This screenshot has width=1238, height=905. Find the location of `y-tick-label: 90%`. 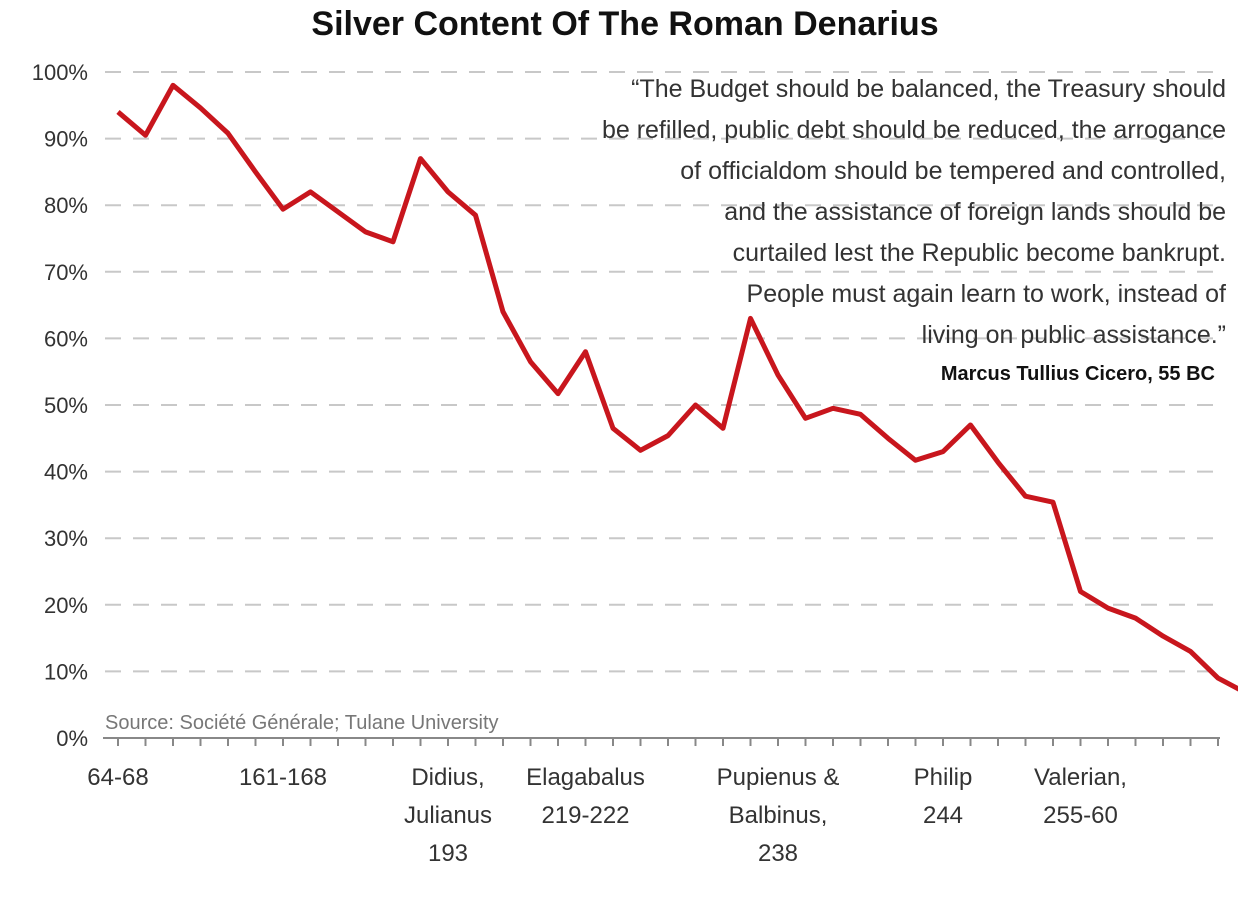

y-tick-label: 90% is located at coordinates (66, 139).